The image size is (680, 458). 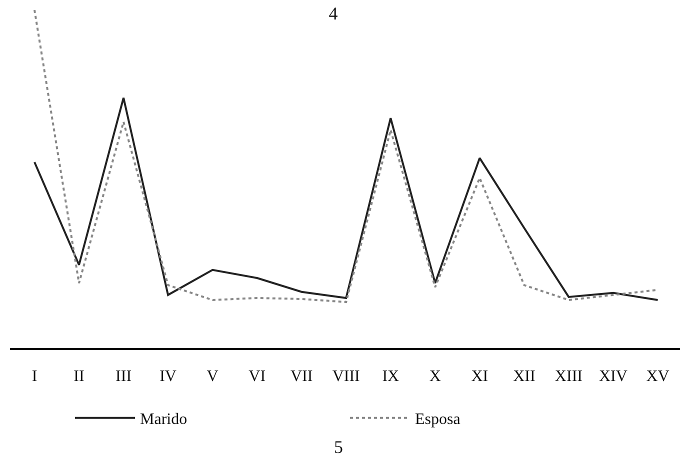 I want to click on legend-label: Esposa, so click(x=437, y=419).